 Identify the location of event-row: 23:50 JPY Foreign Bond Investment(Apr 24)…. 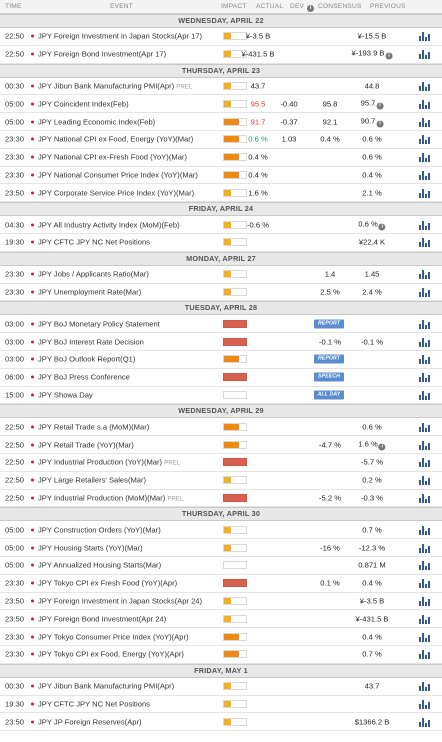
(221, 619).